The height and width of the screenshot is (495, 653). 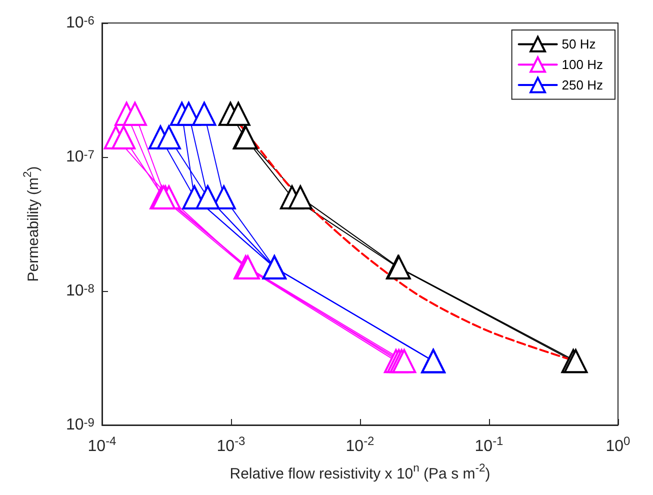 I want to click on legend-label: 250 Hz, so click(x=583, y=85).